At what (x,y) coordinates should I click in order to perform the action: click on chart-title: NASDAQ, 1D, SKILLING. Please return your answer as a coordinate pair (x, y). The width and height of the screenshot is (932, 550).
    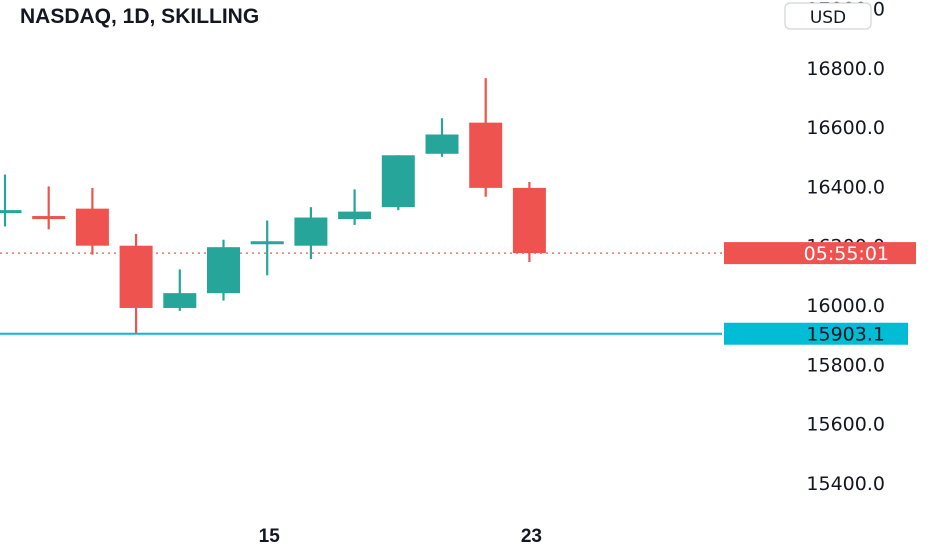
    Looking at the image, I should click on (139, 16).